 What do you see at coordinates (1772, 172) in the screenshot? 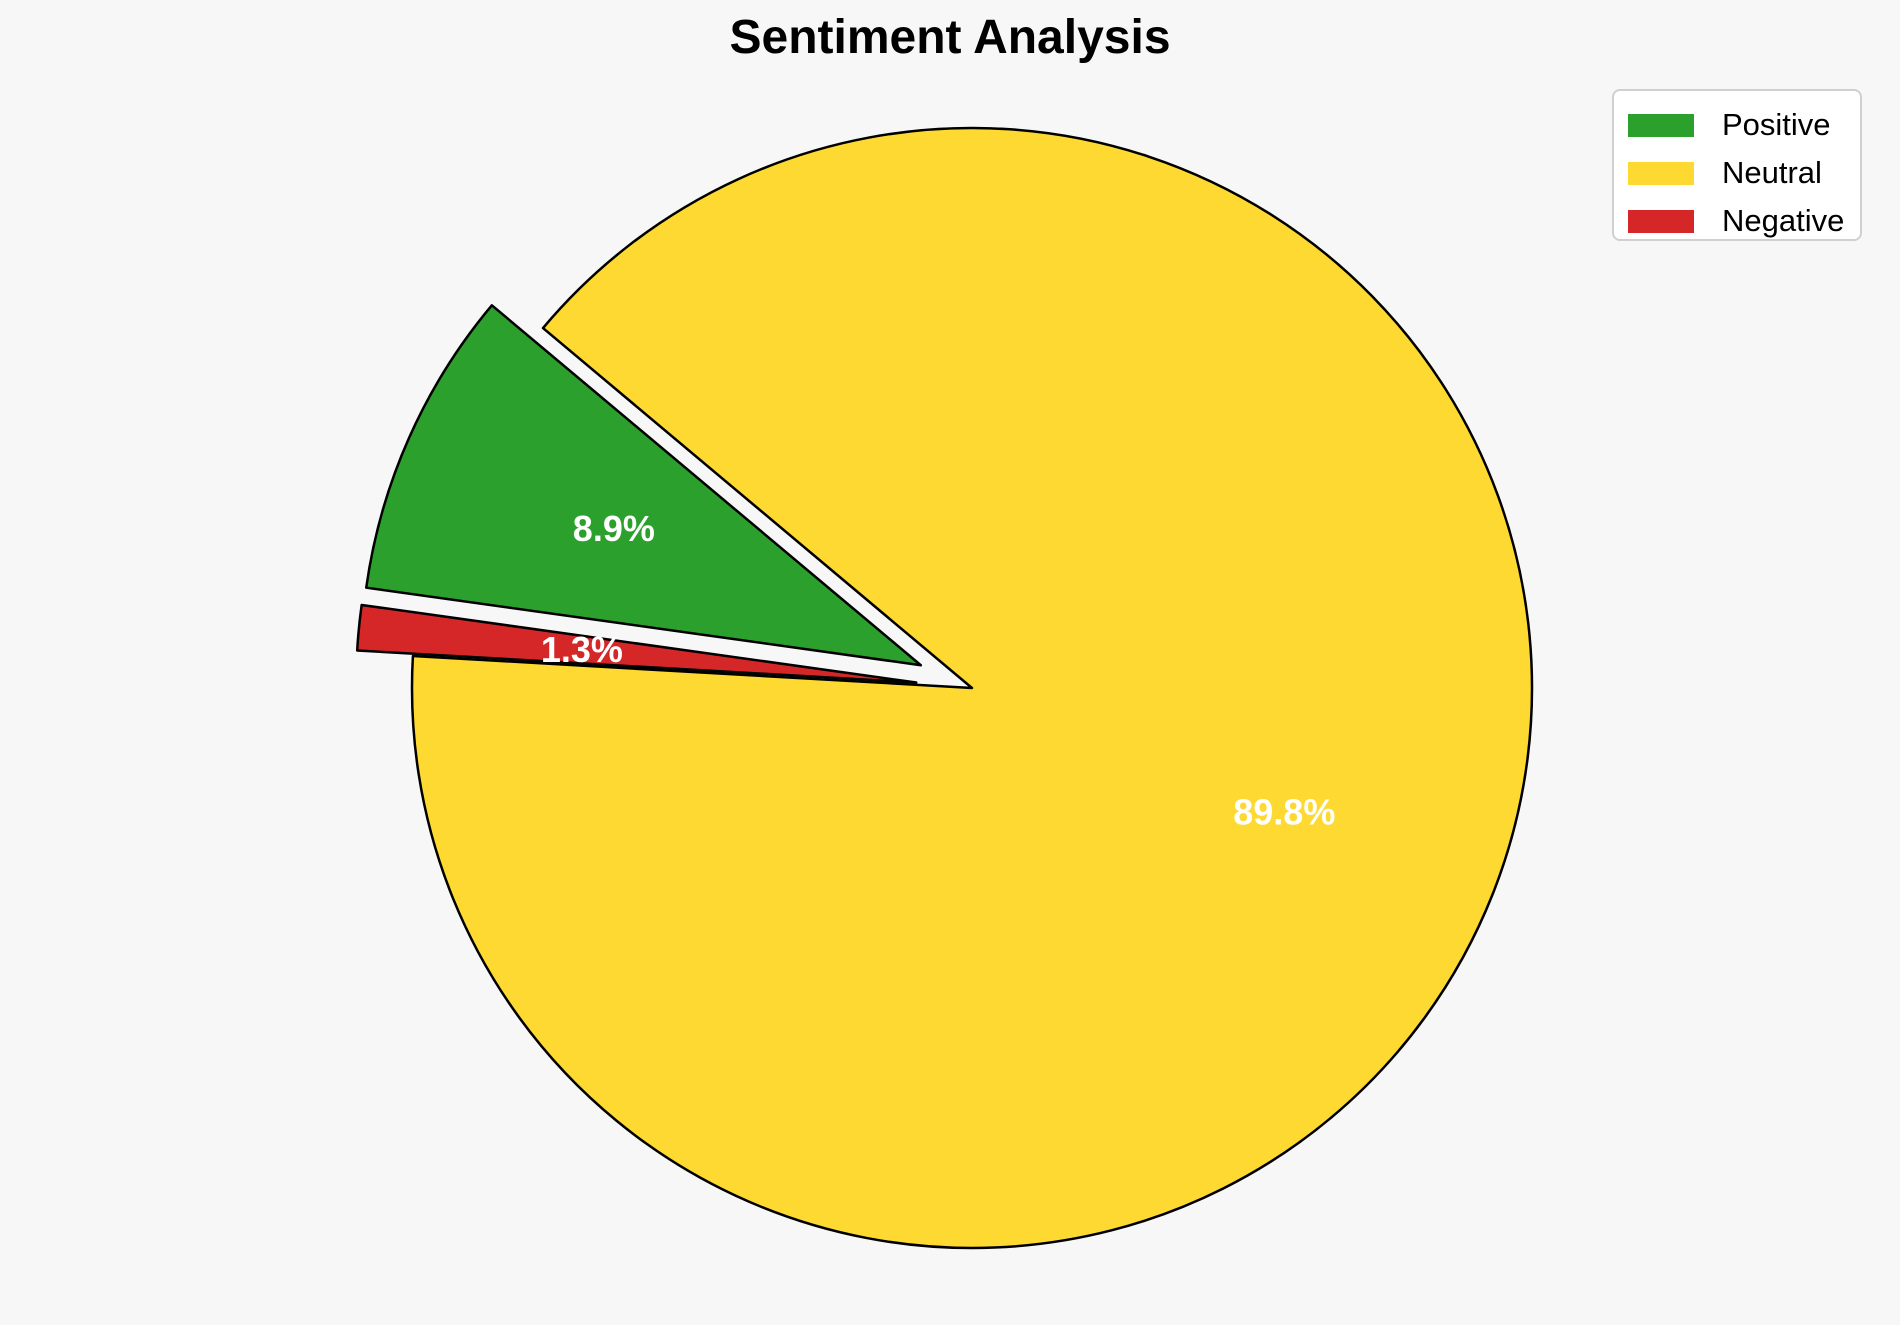
I see `legend-label-neutral: Neutral` at bounding box center [1772, 172].